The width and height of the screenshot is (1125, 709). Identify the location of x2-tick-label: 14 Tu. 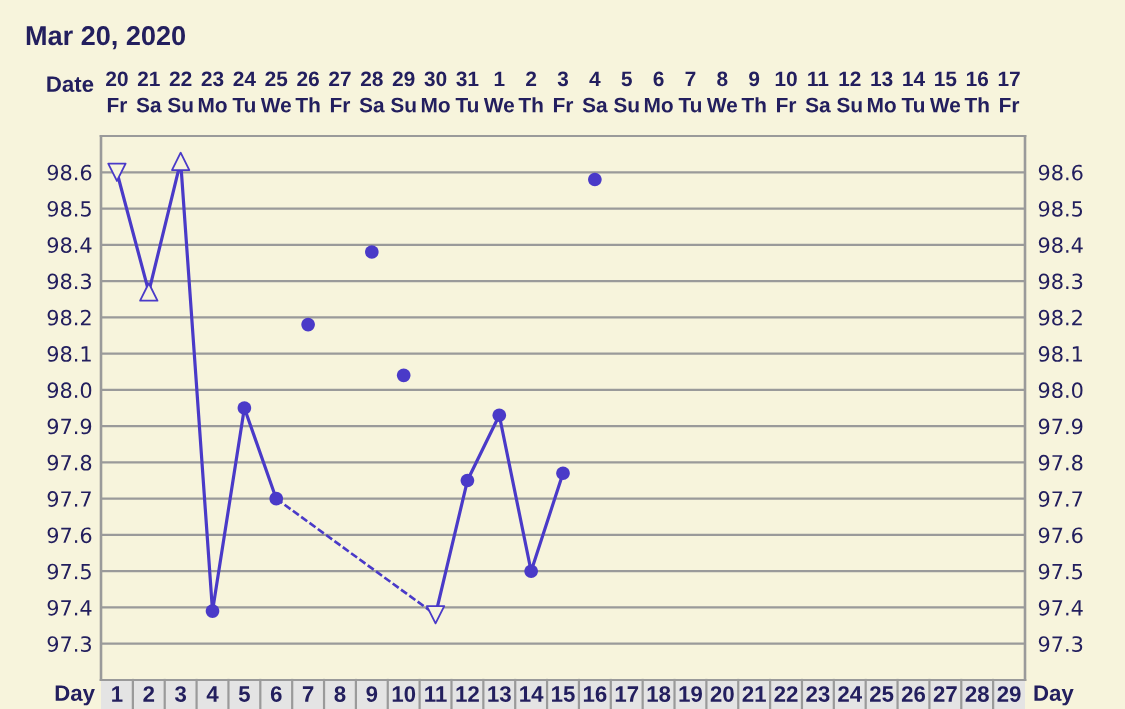
(913, 92).